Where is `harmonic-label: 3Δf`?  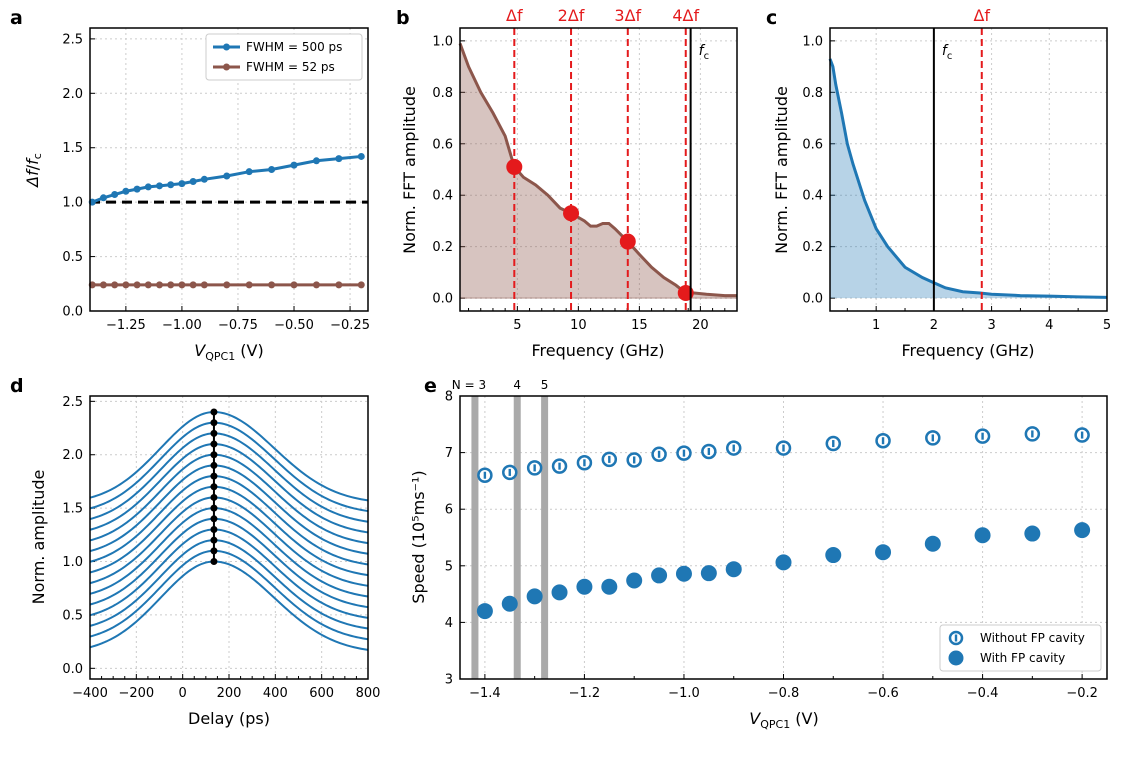 harmonic-label: 3Δf is located at coordinates (627, 15).